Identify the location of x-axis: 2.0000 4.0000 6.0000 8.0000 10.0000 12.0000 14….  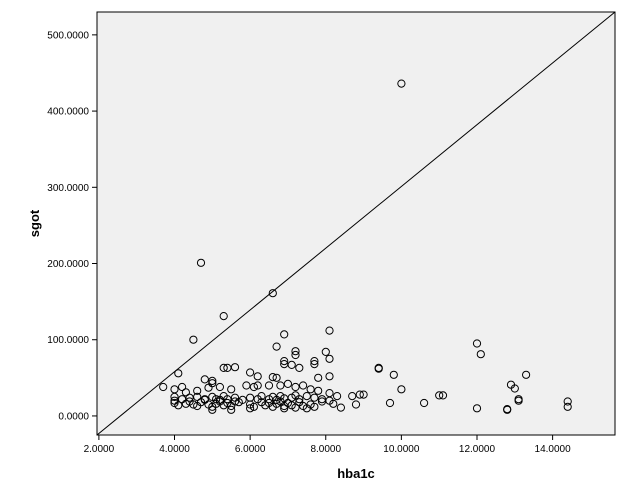
(327, 445).